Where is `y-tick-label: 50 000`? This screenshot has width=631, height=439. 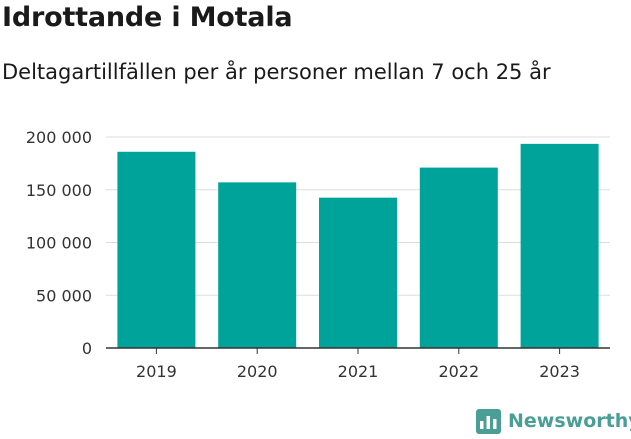 y-tick-label: 50 000 is located at coordinates (64, 295).